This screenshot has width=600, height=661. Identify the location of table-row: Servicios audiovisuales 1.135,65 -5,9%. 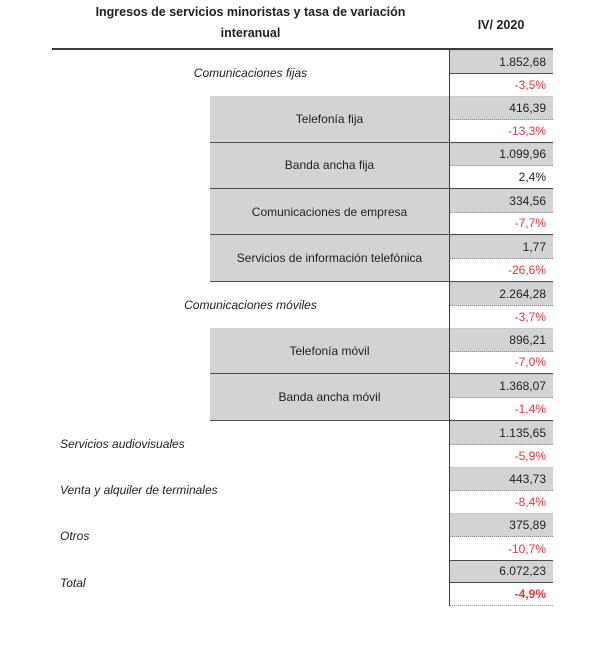
(302, 443).